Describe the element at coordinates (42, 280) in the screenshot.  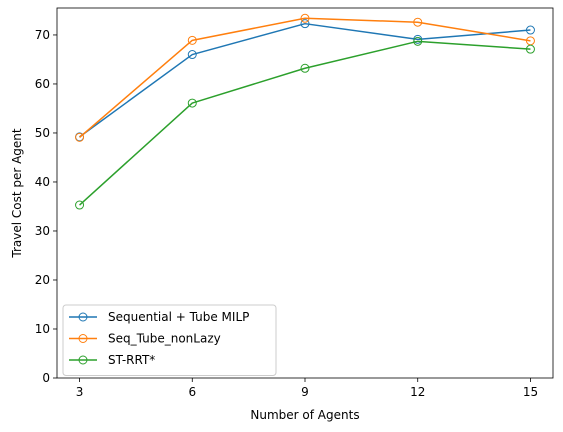
I see `y-tick-label: 20` at that location.